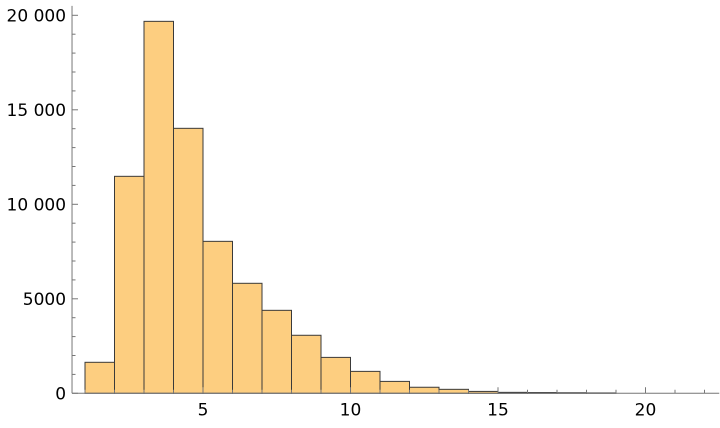  What do you see at coordinates (36, 205) in the screenshot?
I see `y-tick-label: 10 000` at bounding box center [36, 205].